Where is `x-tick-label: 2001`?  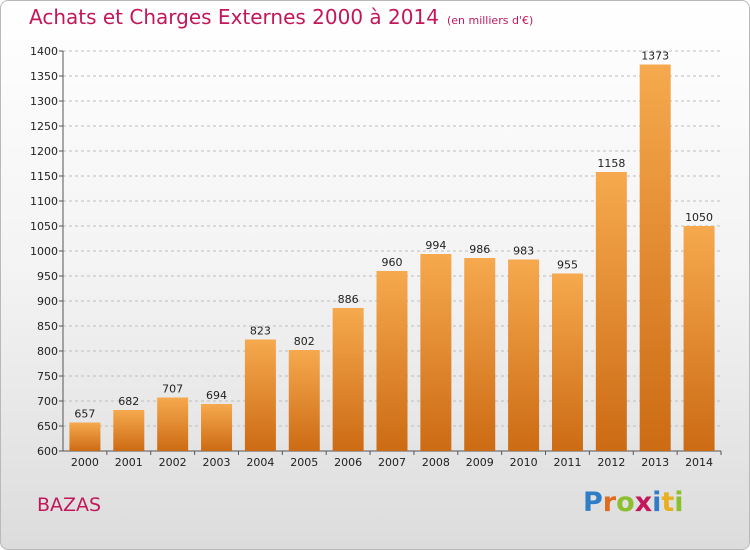 x-tick-label: 2001 is located at coordinates (129, 462).